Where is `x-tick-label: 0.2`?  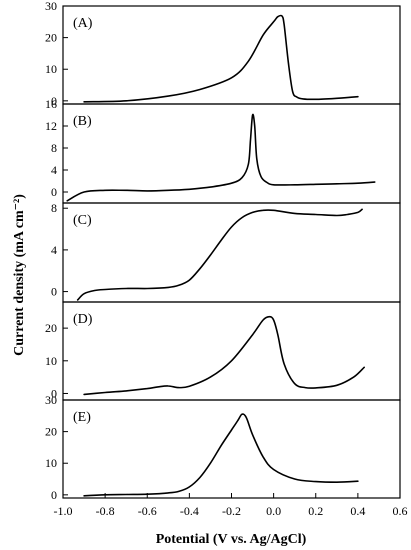 x-tick-label: 0.2 is located at coordinates (315, 511).